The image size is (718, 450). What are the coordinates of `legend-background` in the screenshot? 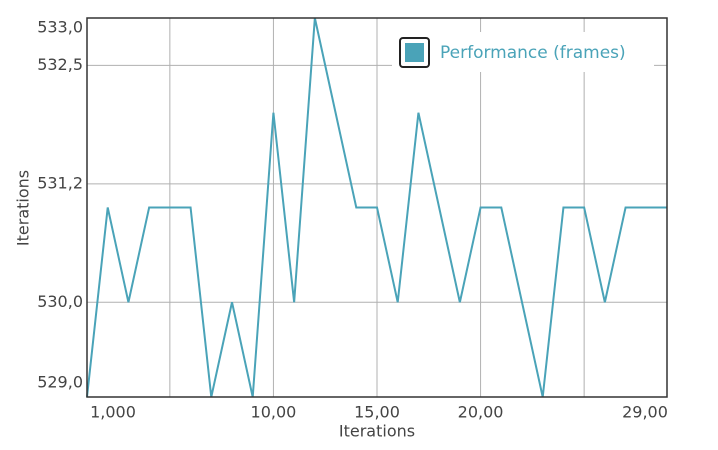 It's located at (523, 52).